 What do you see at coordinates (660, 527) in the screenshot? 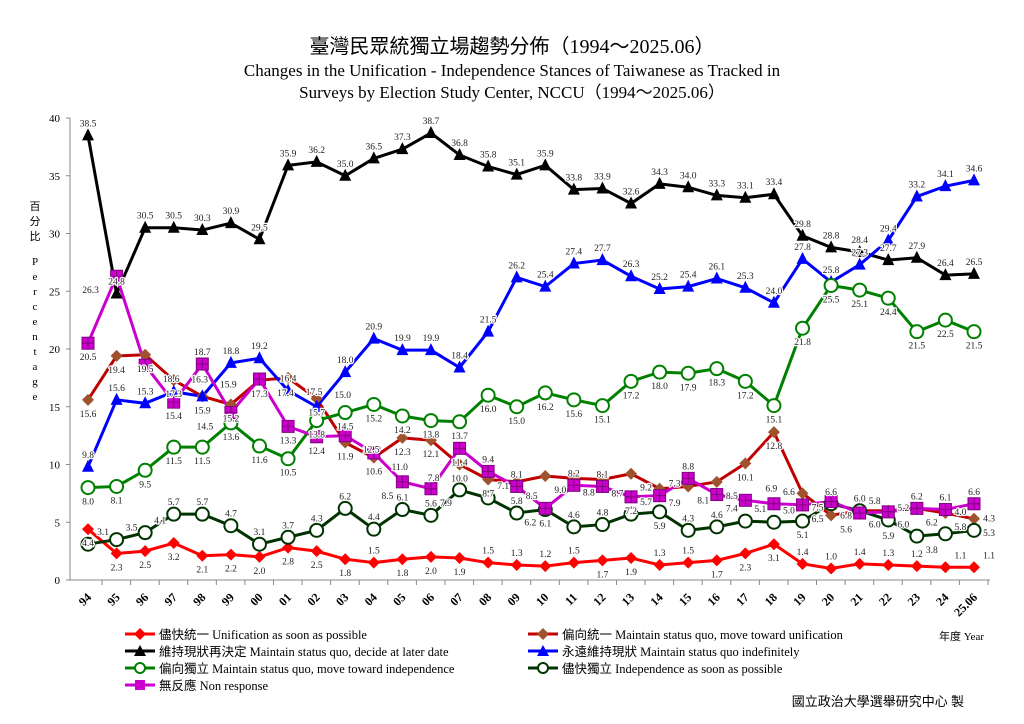
I see `data-label: 5.9` at bounding box center [660, 527].